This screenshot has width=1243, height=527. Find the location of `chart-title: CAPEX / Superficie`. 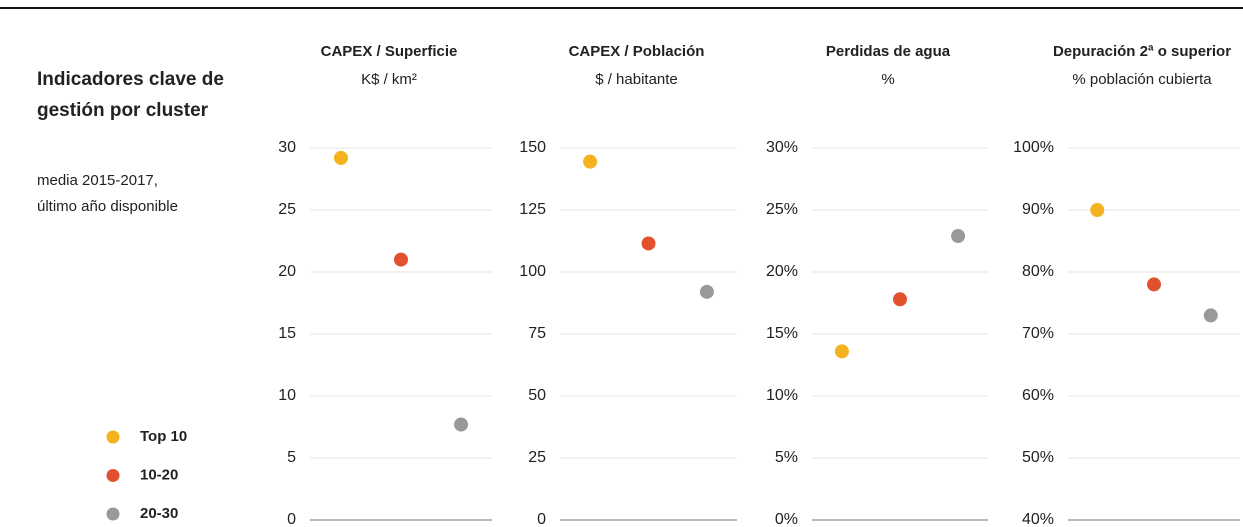

chart-title: CAPEX / Superficie is located at coordinates (389, 51).